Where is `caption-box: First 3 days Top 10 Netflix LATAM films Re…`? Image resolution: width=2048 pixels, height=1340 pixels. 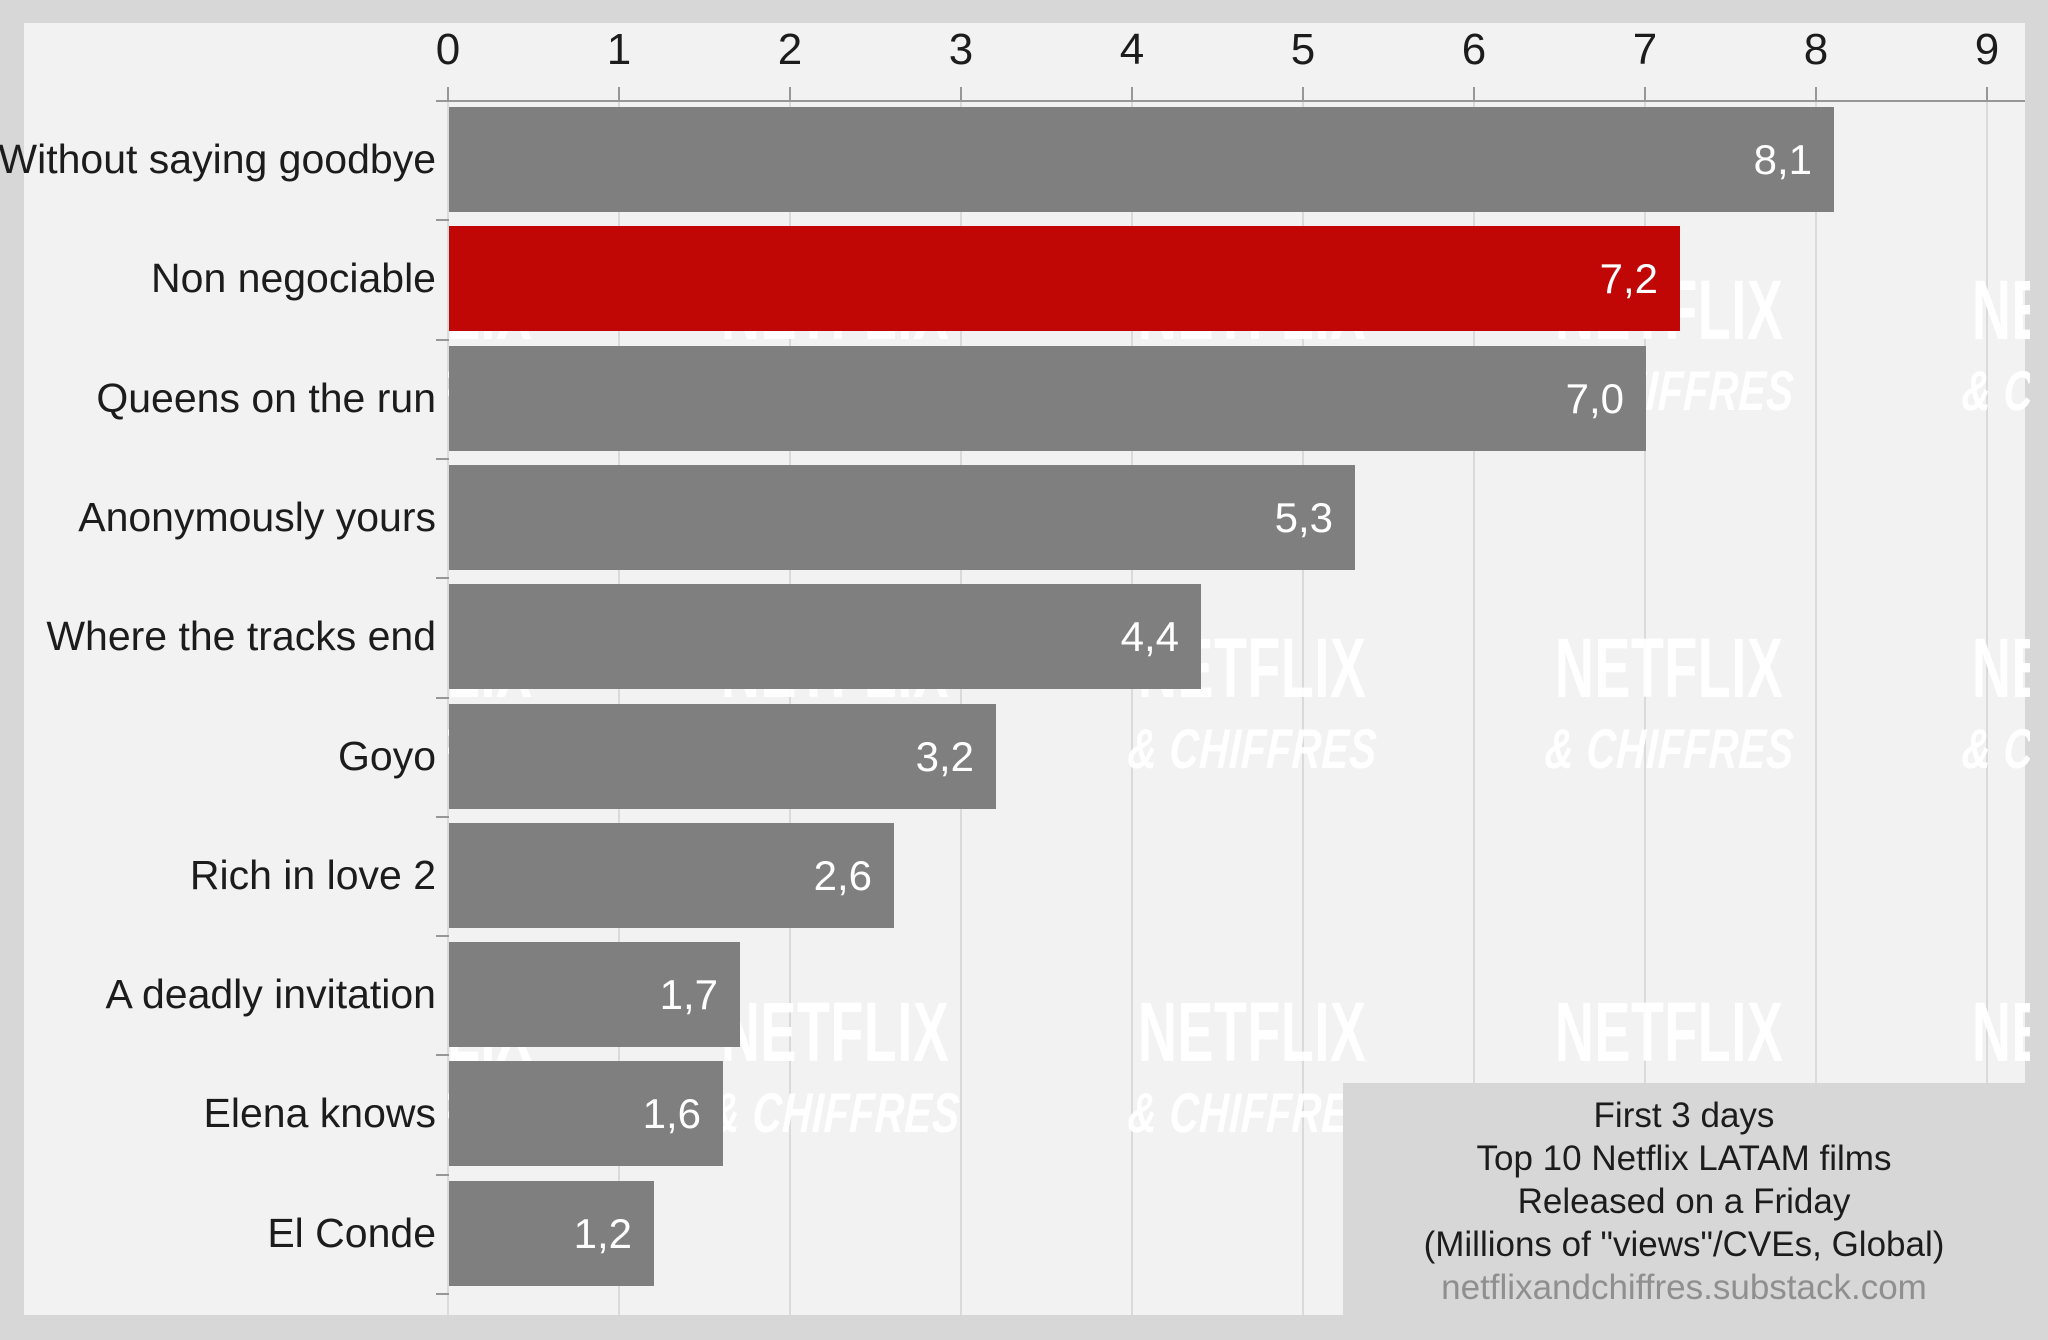 caption-box: First 3 days Top 10 Netflix LATAM films Re… is located at coordinates (1695, 1211).